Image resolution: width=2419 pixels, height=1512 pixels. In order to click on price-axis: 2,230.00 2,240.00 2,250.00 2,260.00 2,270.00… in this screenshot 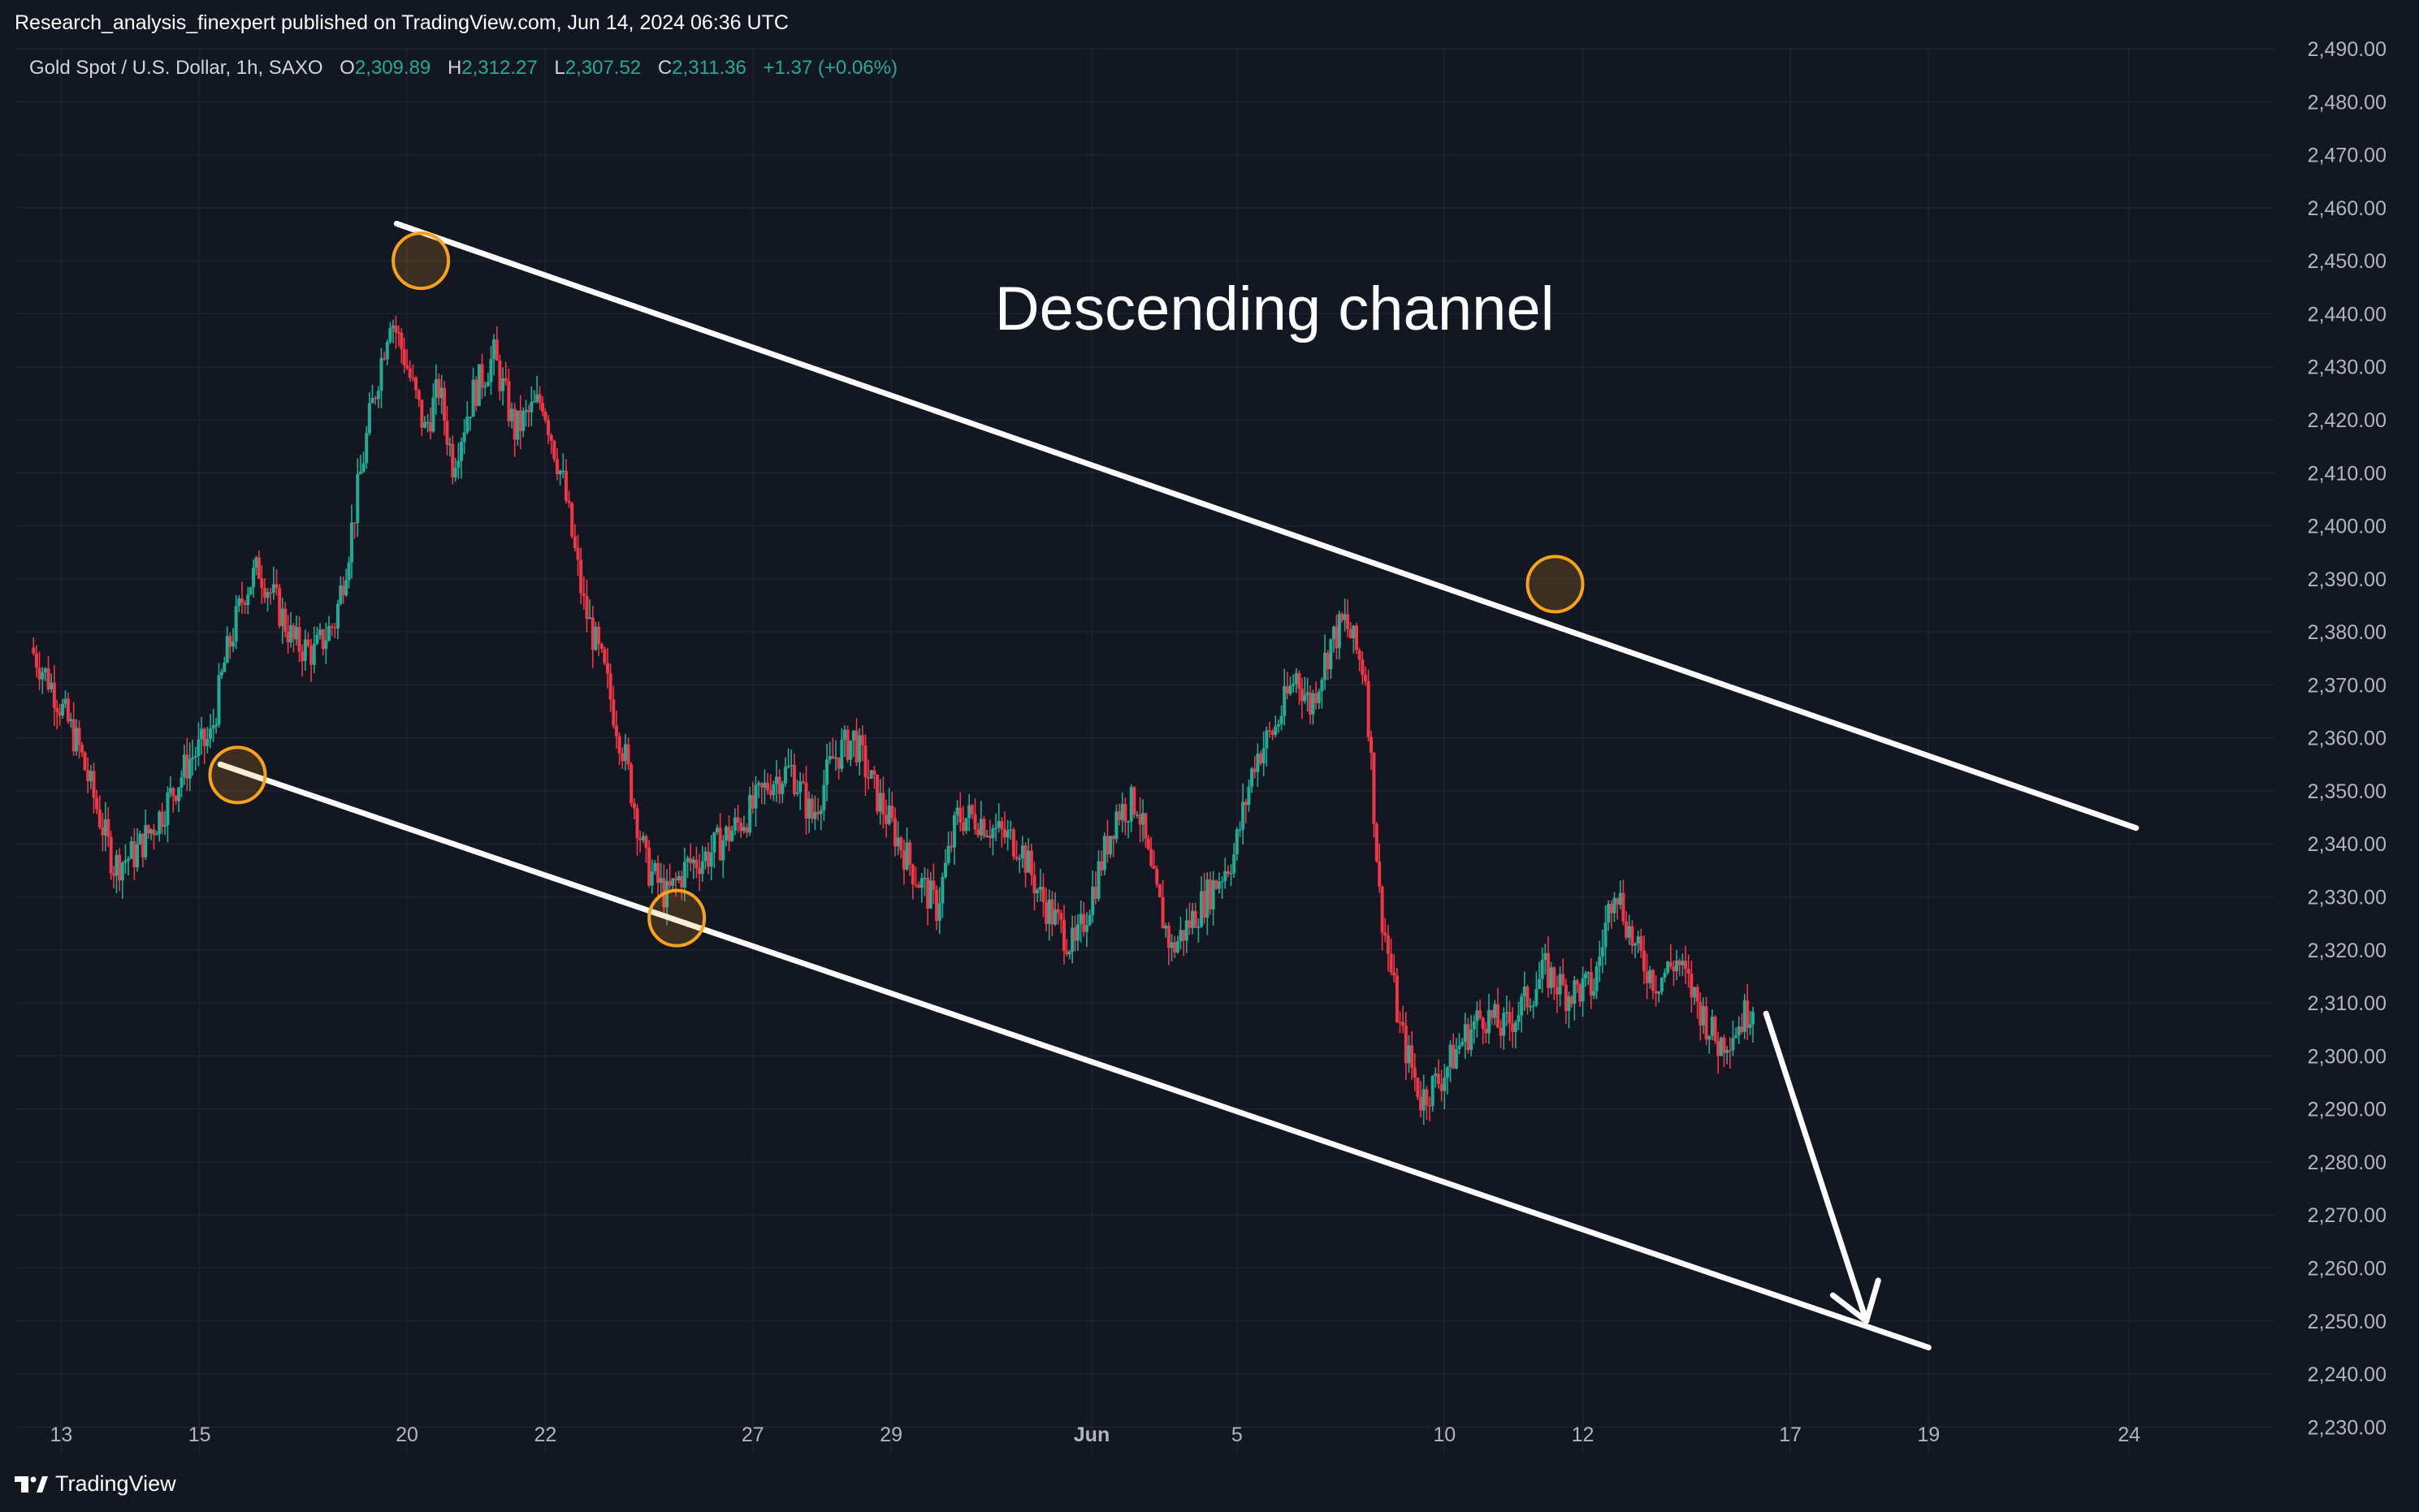, I will do `click(2347, 738)`.